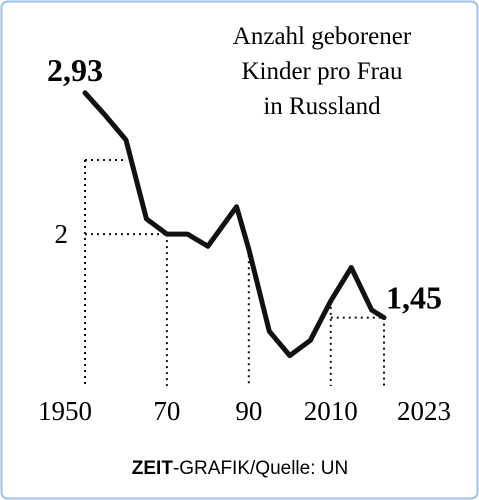 Image resolution: width=479 pixels, height=500 pixels. Describe the element at coordinates (62, 234) in the screenshot. I see `y-tick-label: 2` at that location.